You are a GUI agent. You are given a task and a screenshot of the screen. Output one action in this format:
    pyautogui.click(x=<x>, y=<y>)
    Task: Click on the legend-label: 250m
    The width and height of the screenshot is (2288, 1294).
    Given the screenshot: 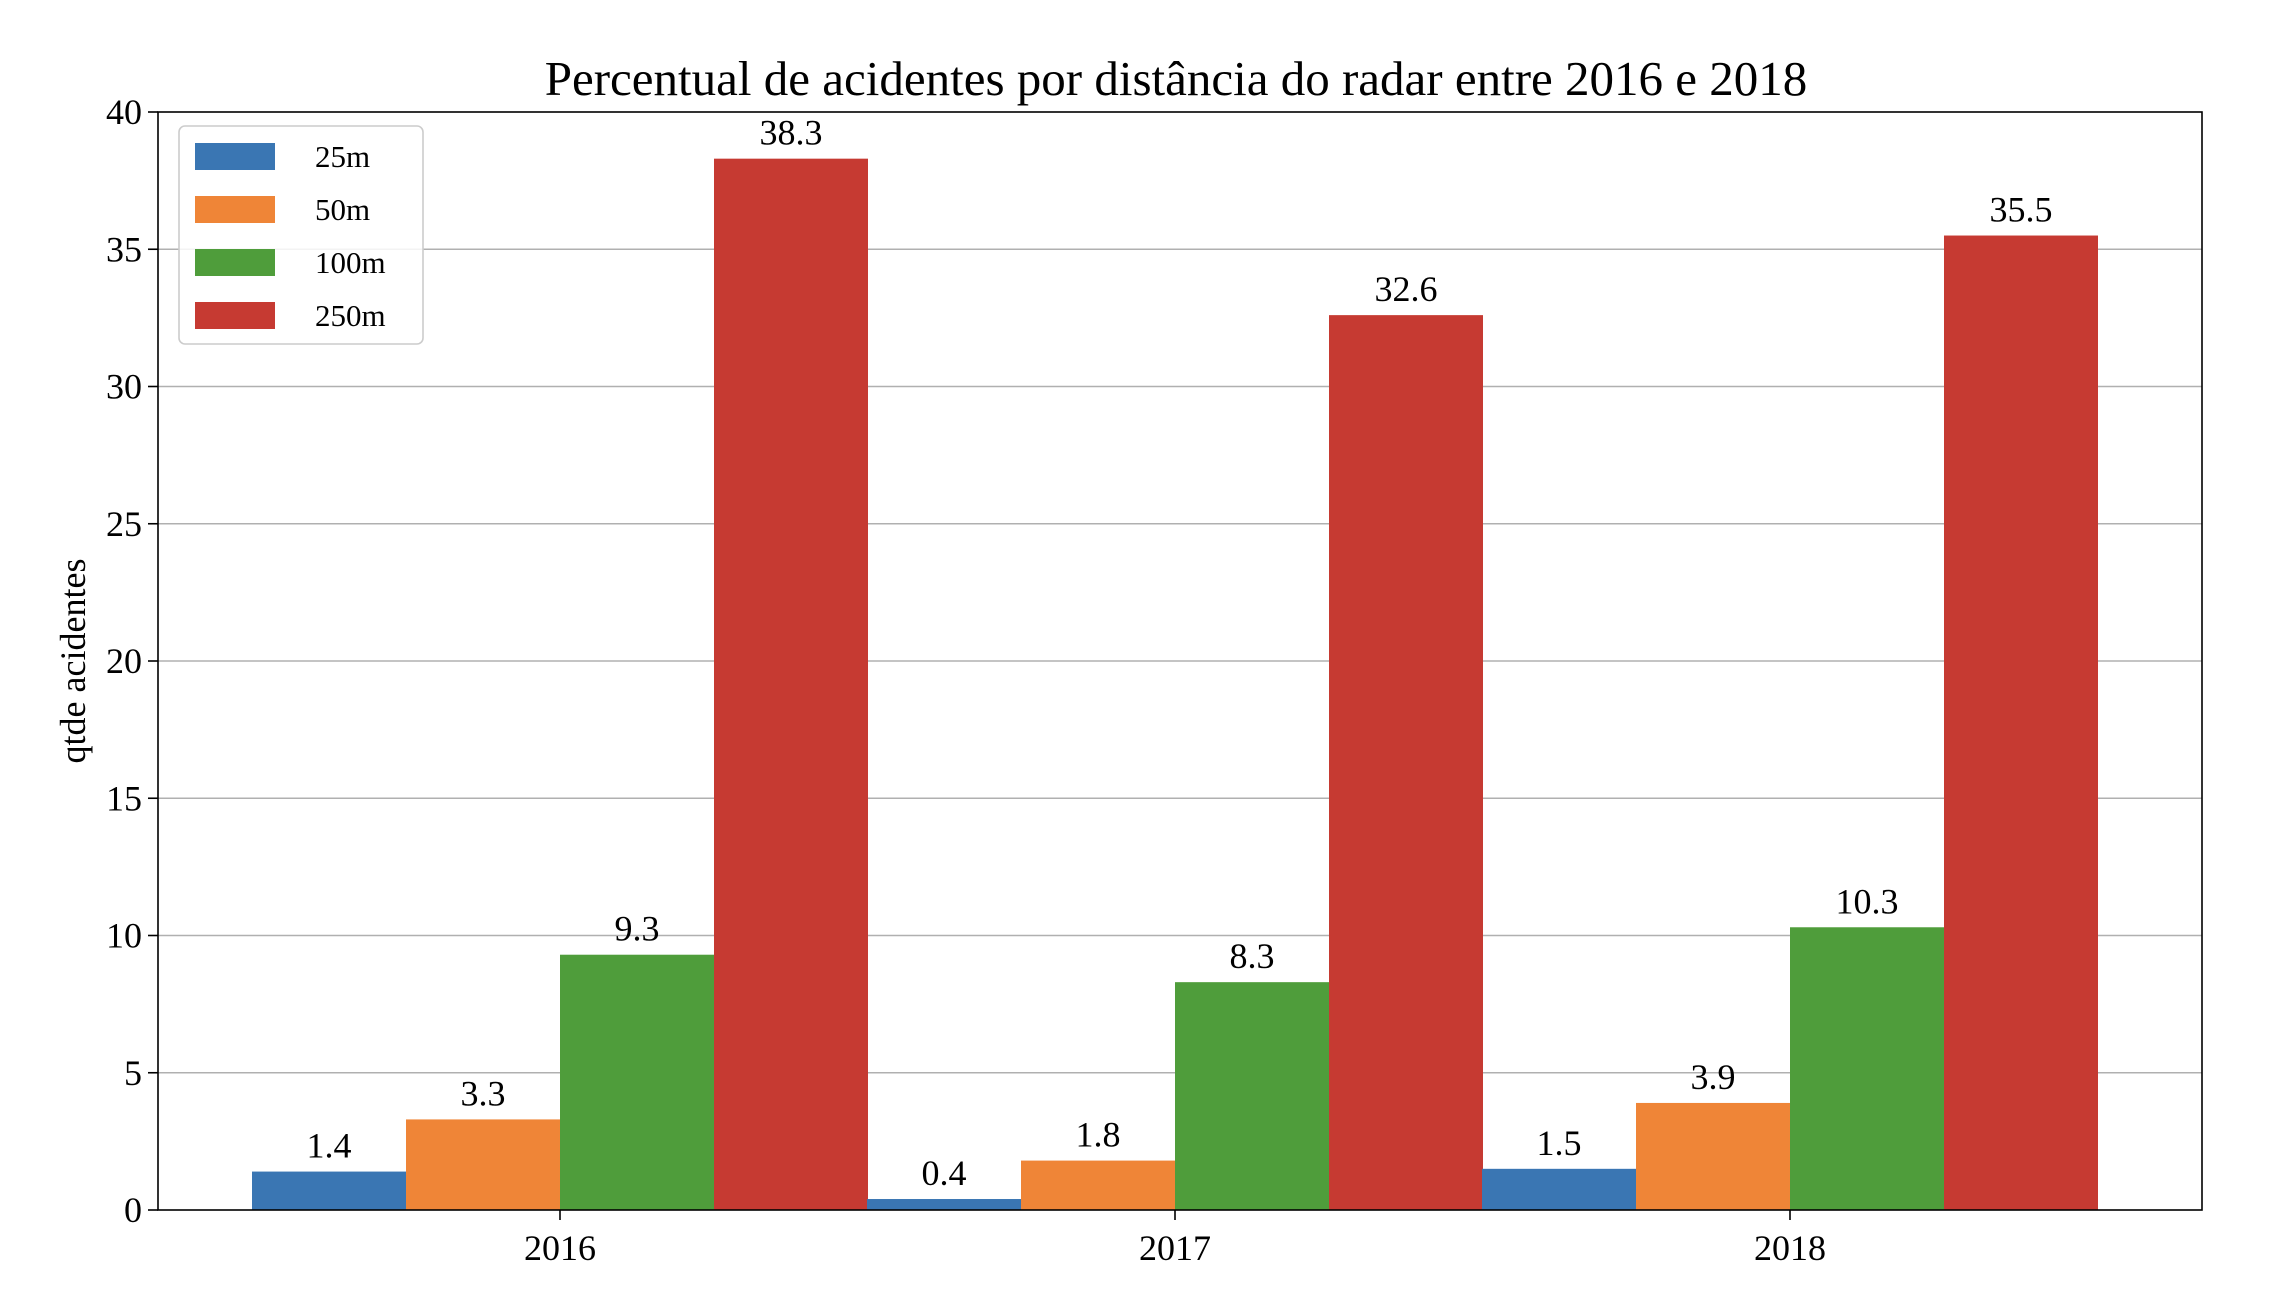 What is the action you would take?
    pyautogui.click(x=350, y=315)
    